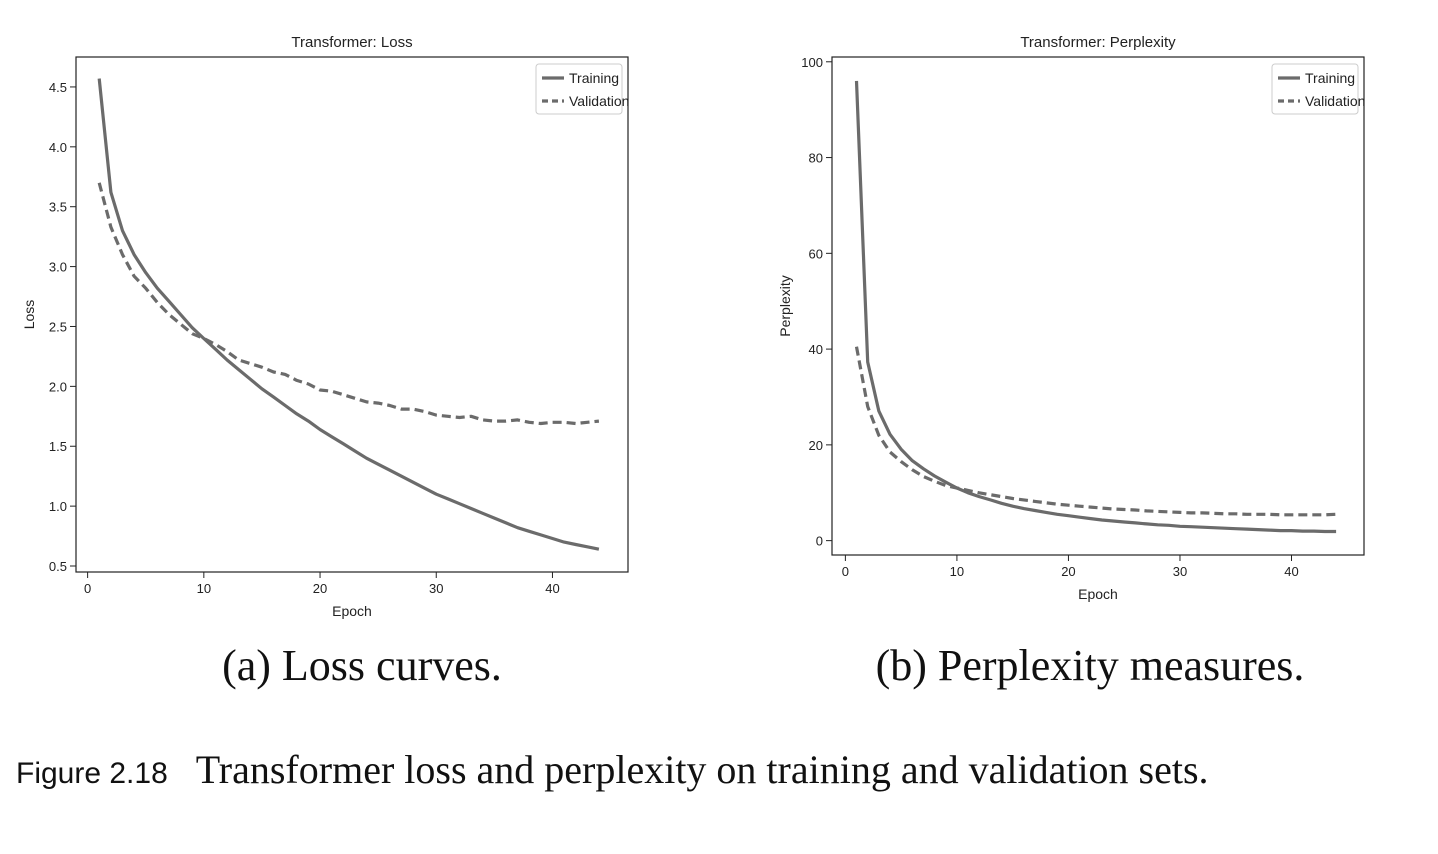 This screenshot has height=854, width=1438. Describe the element at coordinates (816, 349) in the screenshot. I see `y-tick-label: 40` at that location.